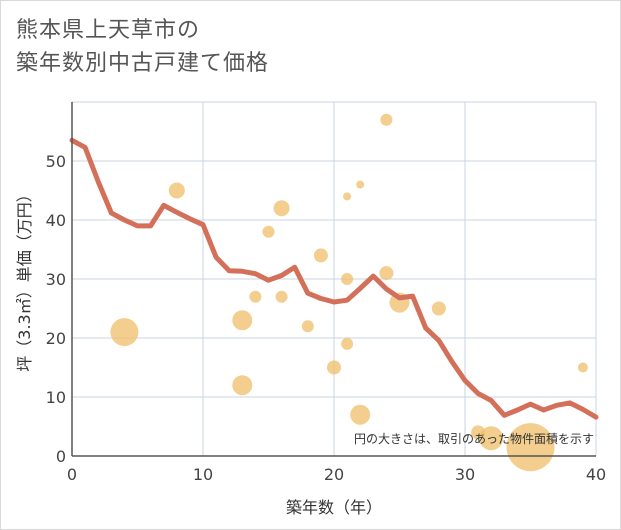  Describe the element at coordinates (143, 63) in the screenshot. I see `title-line-2: 築年数別中古戸建て価格` at that location.